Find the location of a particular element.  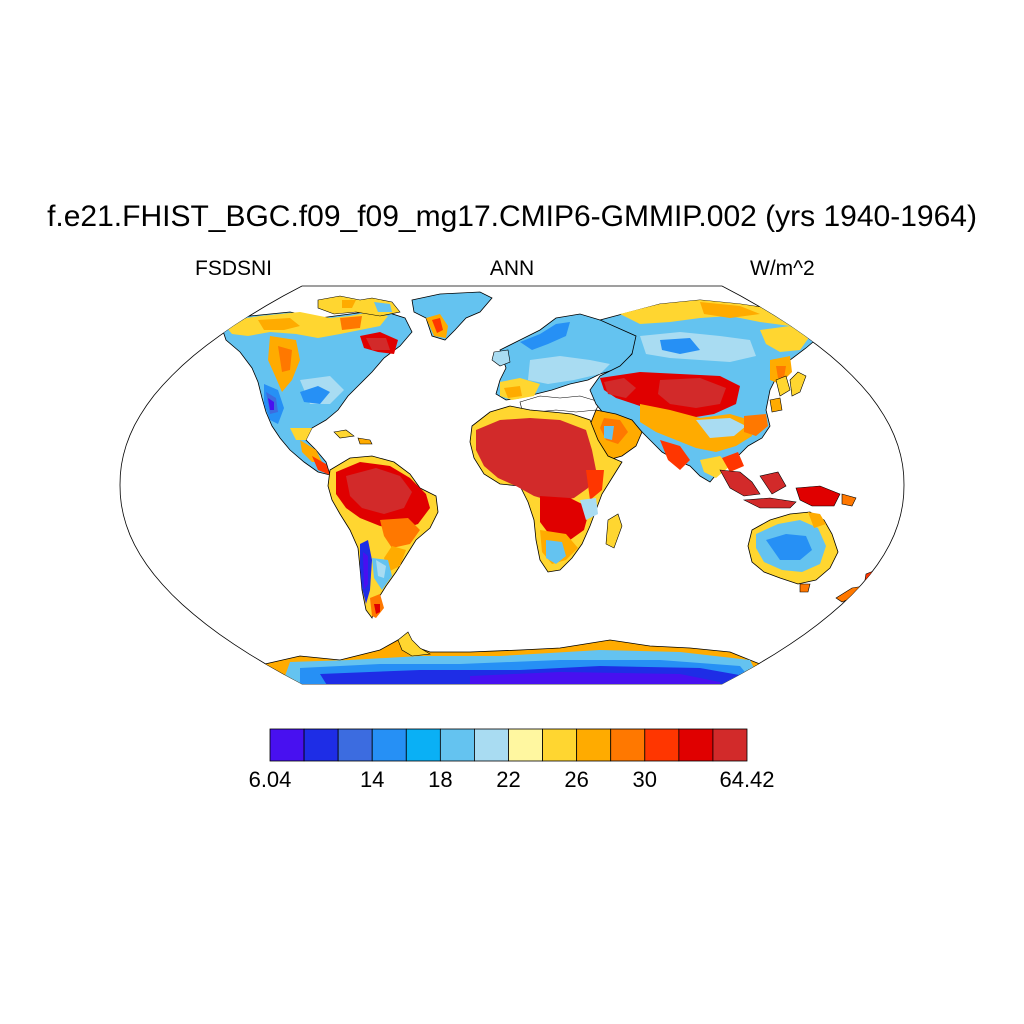

greenland-region is located at coordinates (452, 316).